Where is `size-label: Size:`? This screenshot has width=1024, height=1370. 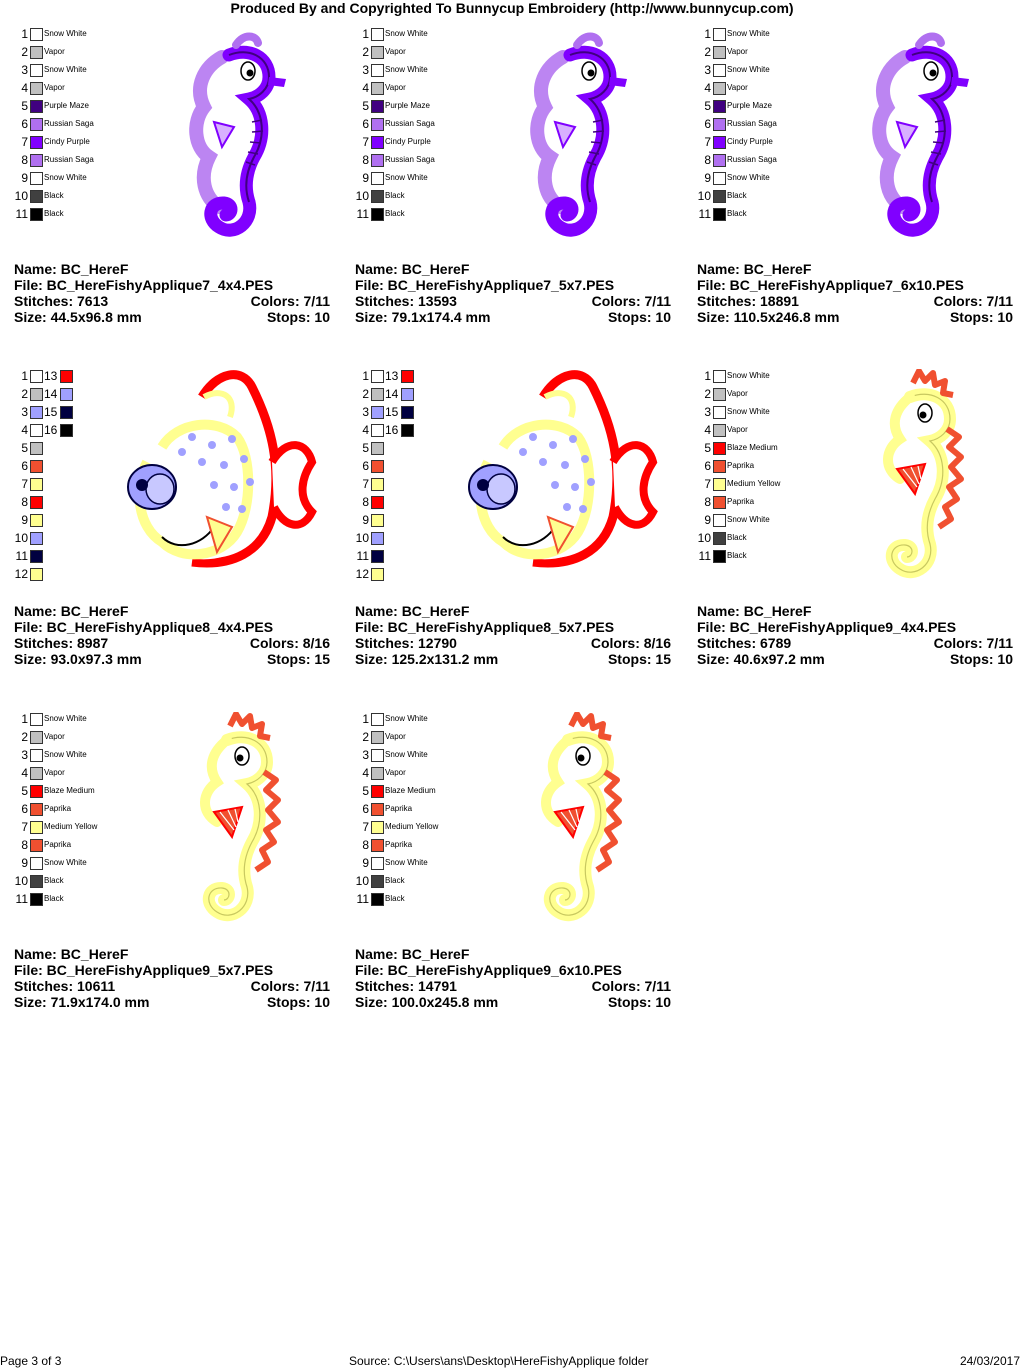 size-label: Size: is located at coordinates (713, 317).